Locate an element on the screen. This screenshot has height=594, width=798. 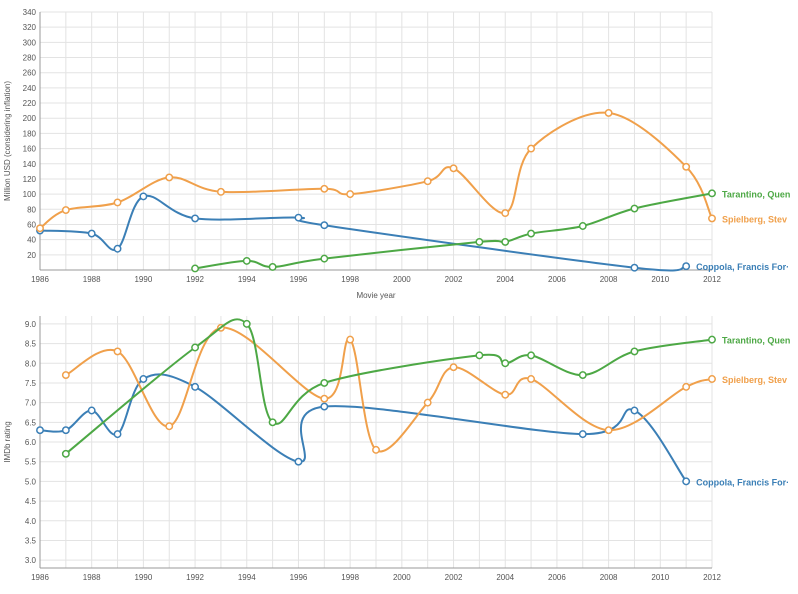
y-tick-label: 140 is located at coordinates (30, 164).